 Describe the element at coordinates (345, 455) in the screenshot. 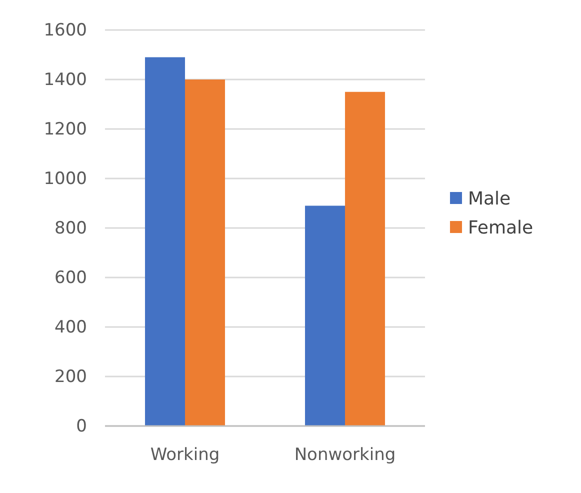

I see `x-tick-label: Nonworking` at that location.